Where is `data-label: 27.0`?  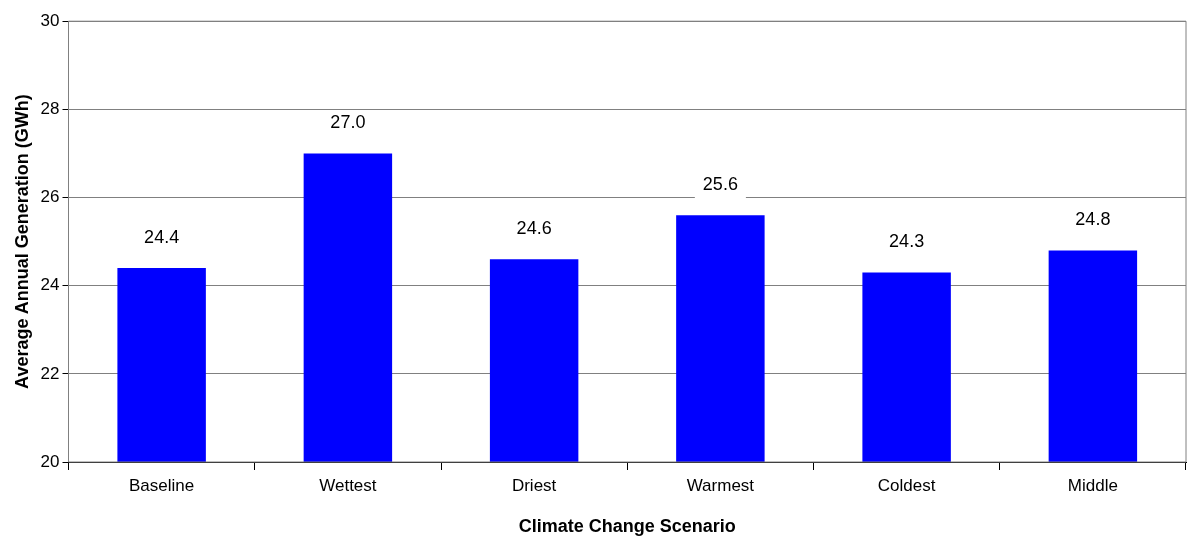
data-label: 27.0 is located at coordinates (348, 122).